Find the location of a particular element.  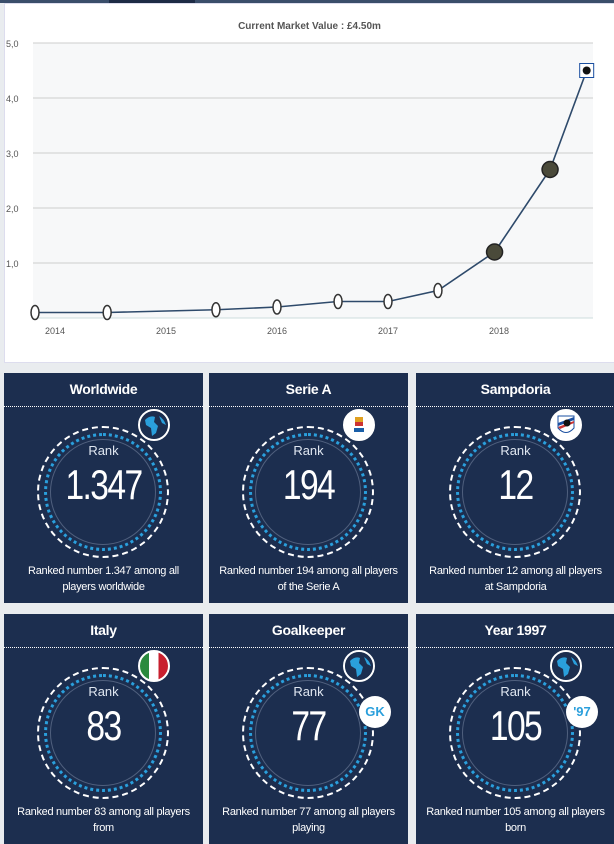

y-tick-label: 5,0 is located at coordinates (12, 44).